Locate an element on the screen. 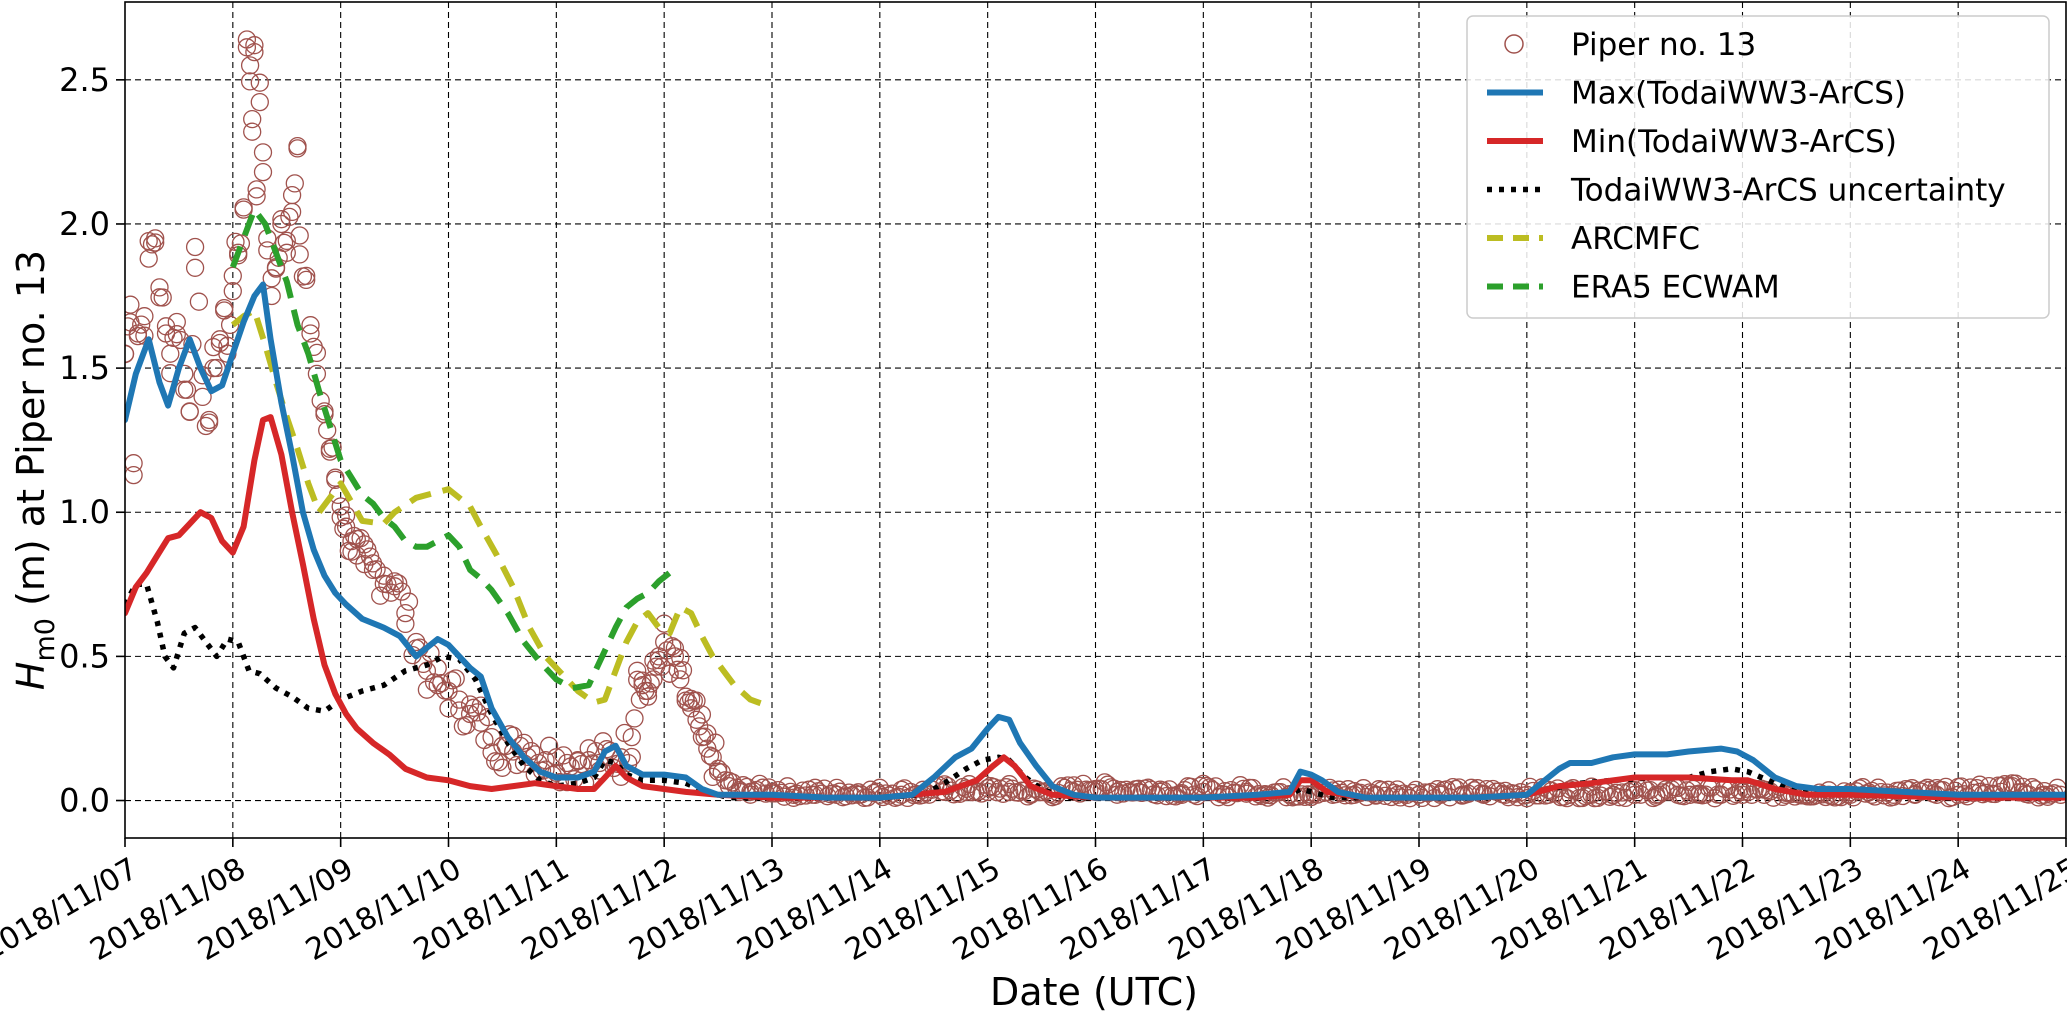 The image size is (2067, 1017). y-axis-title-symbol: H is located at coordinates (31, 676).